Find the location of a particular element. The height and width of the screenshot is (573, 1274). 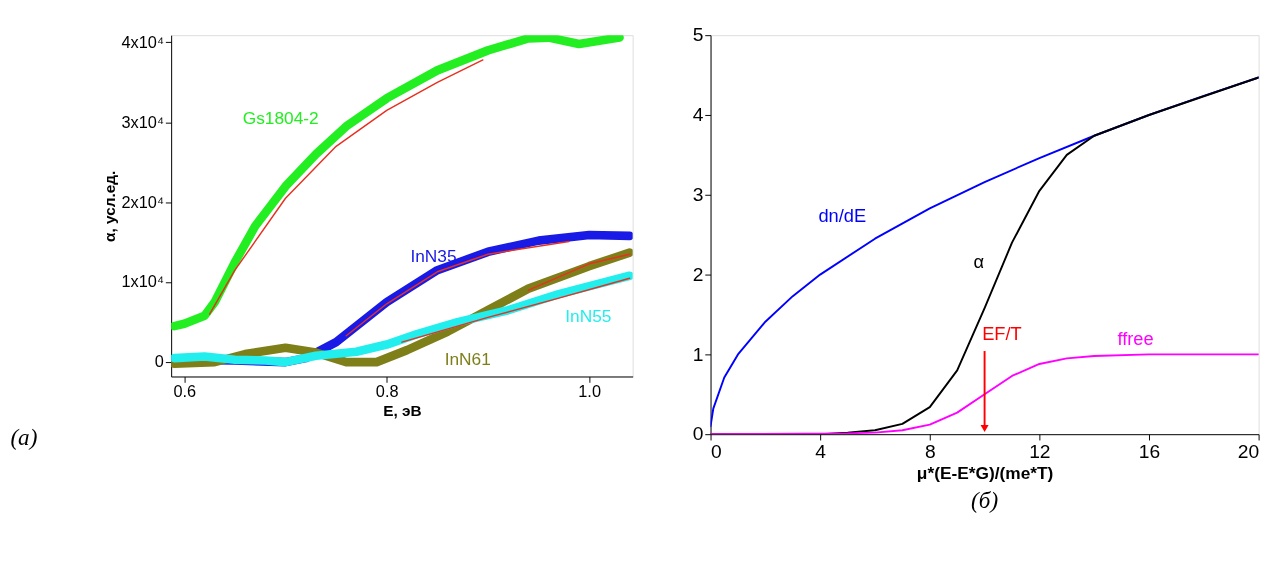

y-tick-label: 5 is located at coordinates (698, 35).